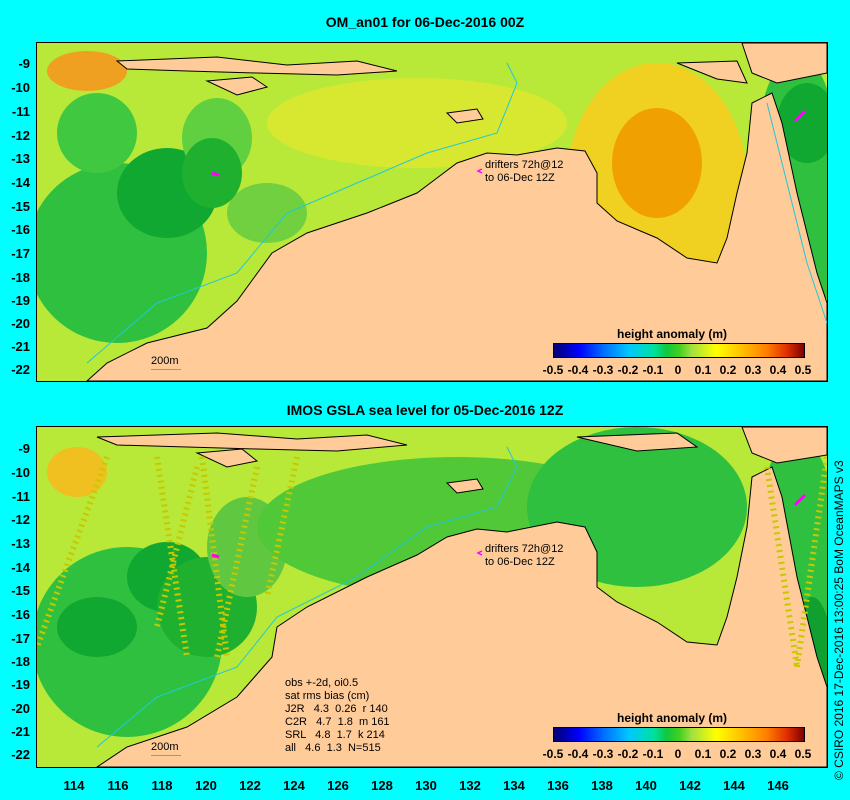 This screenshot has width=850, height=800. I want to click on panel2-colorbar-title: height anomaly (m), so click(672, 718).